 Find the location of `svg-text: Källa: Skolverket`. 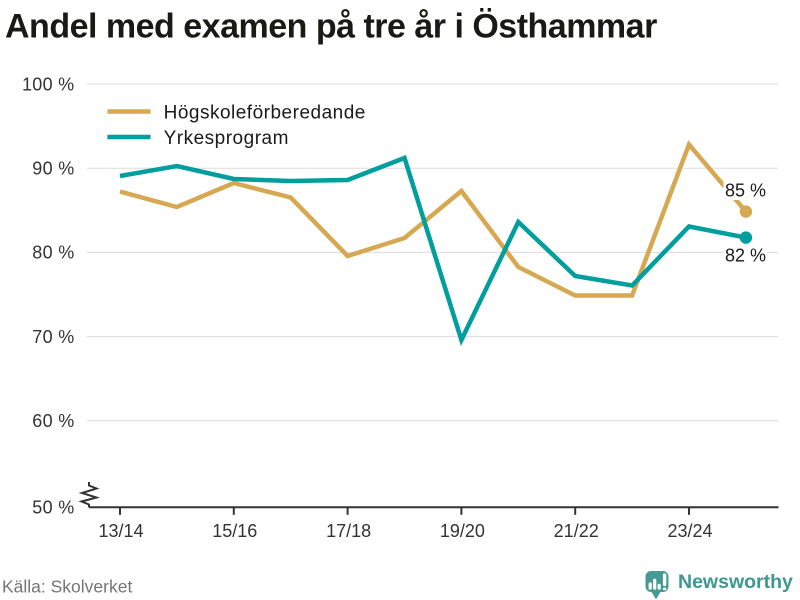

svg-text: Källa: Skolverket is located at coordinates (67, 586).